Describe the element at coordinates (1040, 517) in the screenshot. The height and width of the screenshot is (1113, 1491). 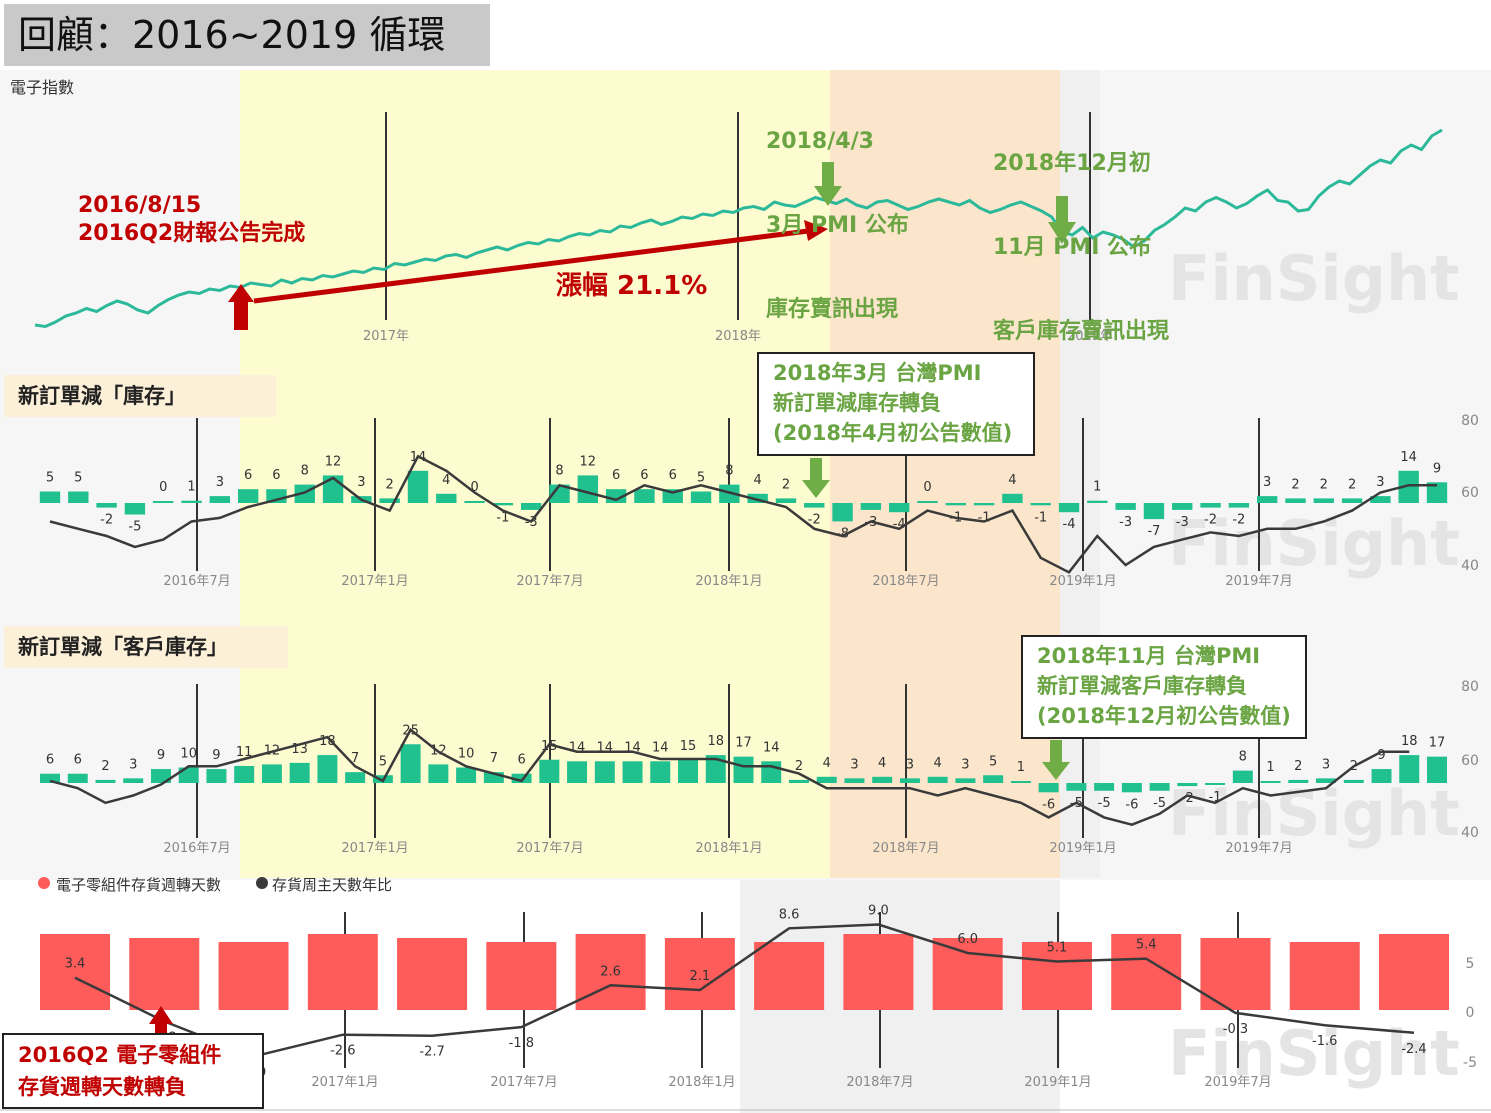
I see `bar-value-label: -1` at that location.